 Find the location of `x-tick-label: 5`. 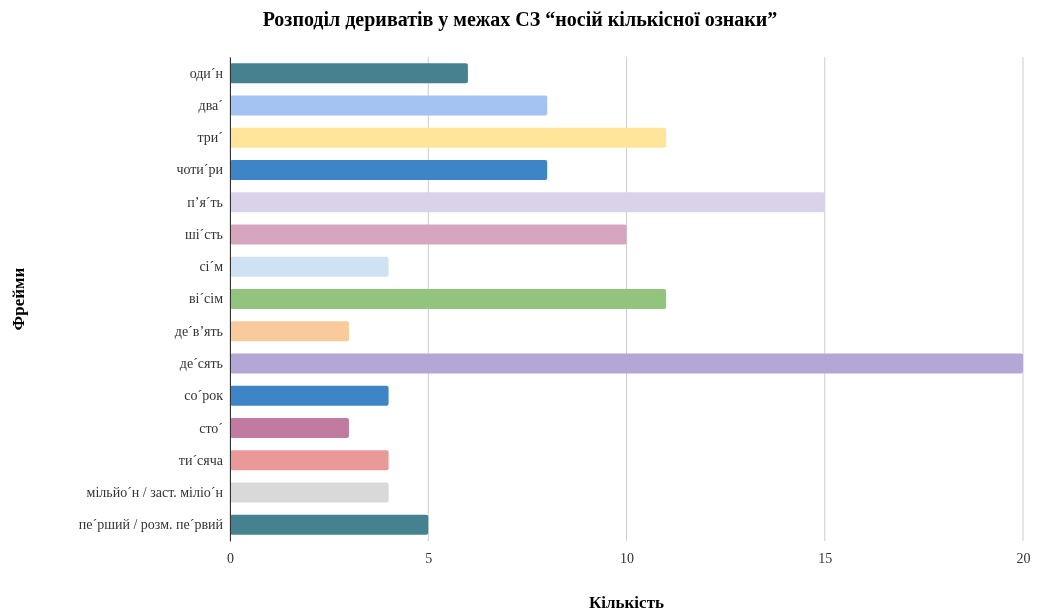

x-tick-label: 5 is located at coordinates (429, 558).